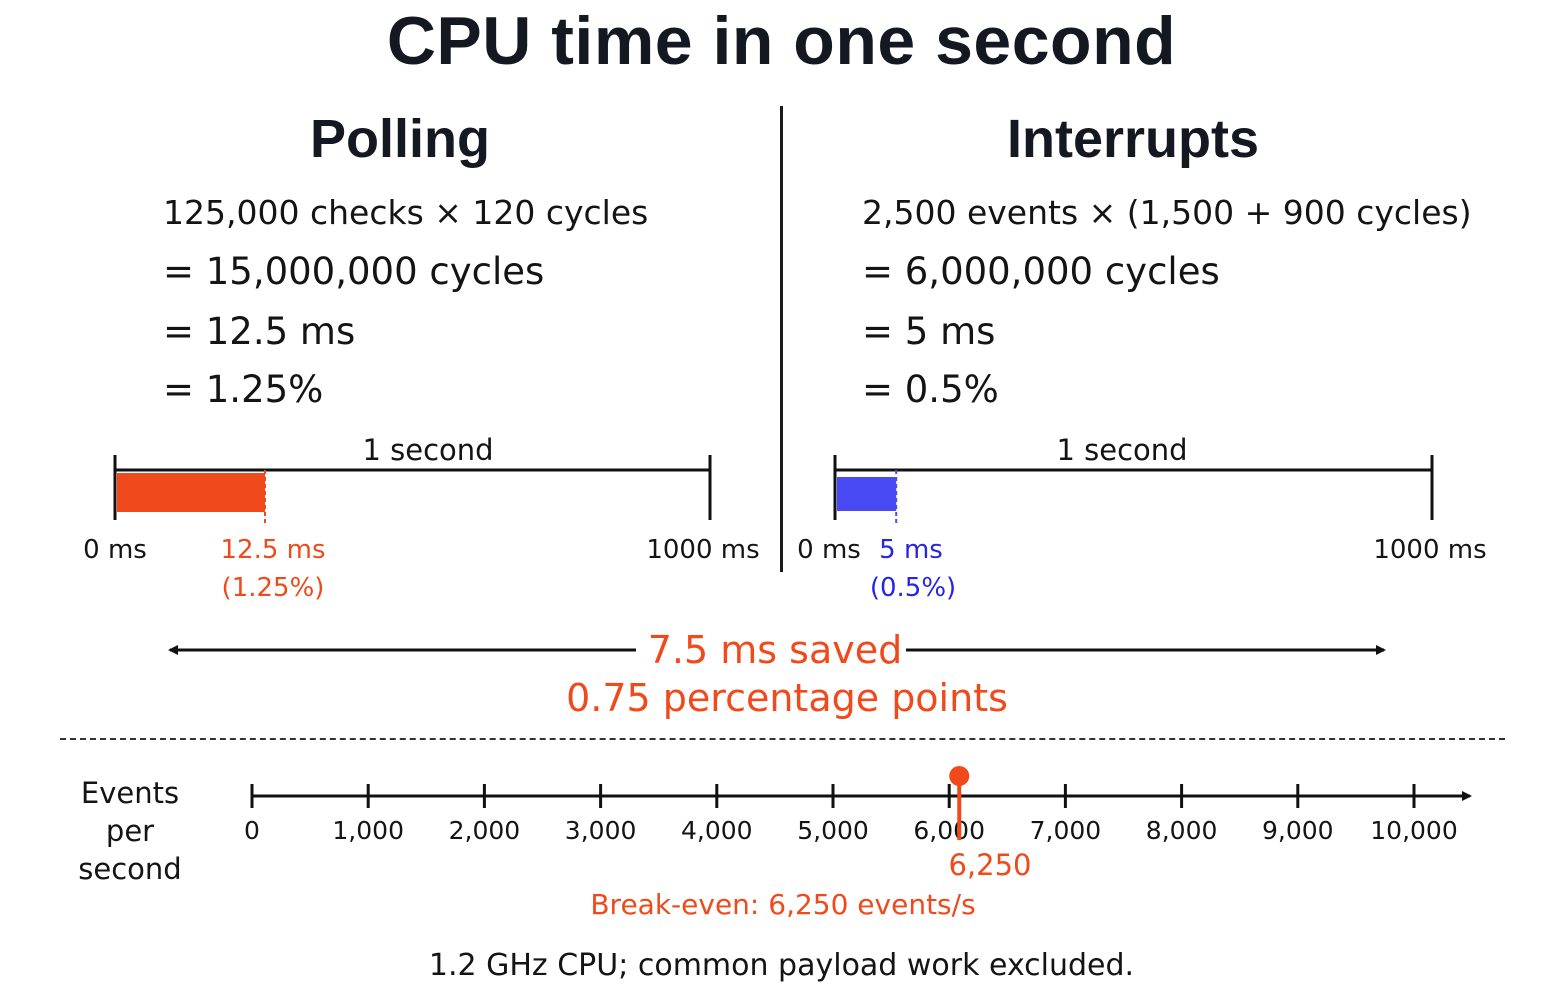 The width and height of the screenshot is (1563, 1006). What do you see at coordinates (930, 389) in the screenshot?
I see `interrupts-formula-line-4: = 0.5%` at bounding box center [930, 389].